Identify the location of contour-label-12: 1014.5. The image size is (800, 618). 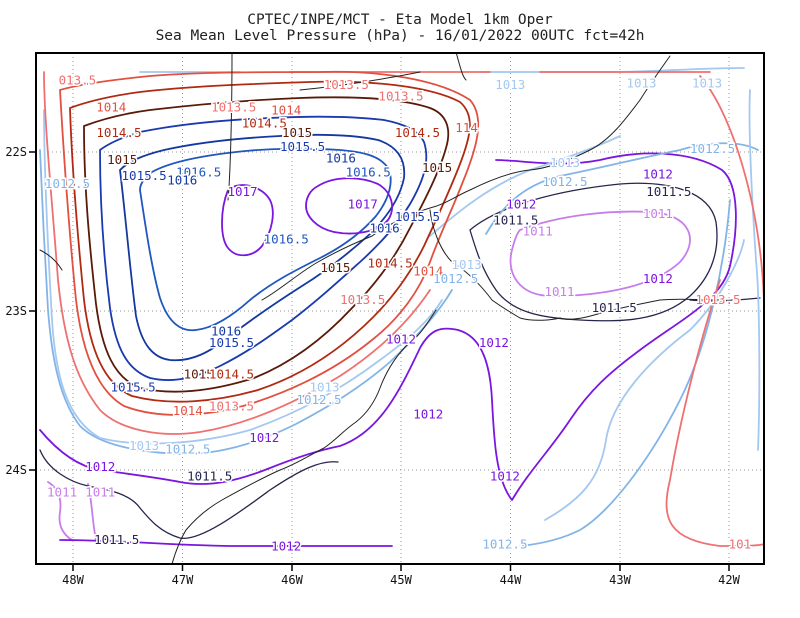
(417, 132).